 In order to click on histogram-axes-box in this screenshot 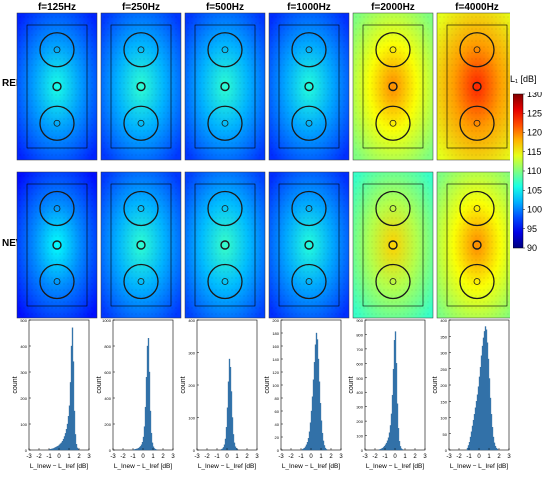, I will do `click(143, 385)`.